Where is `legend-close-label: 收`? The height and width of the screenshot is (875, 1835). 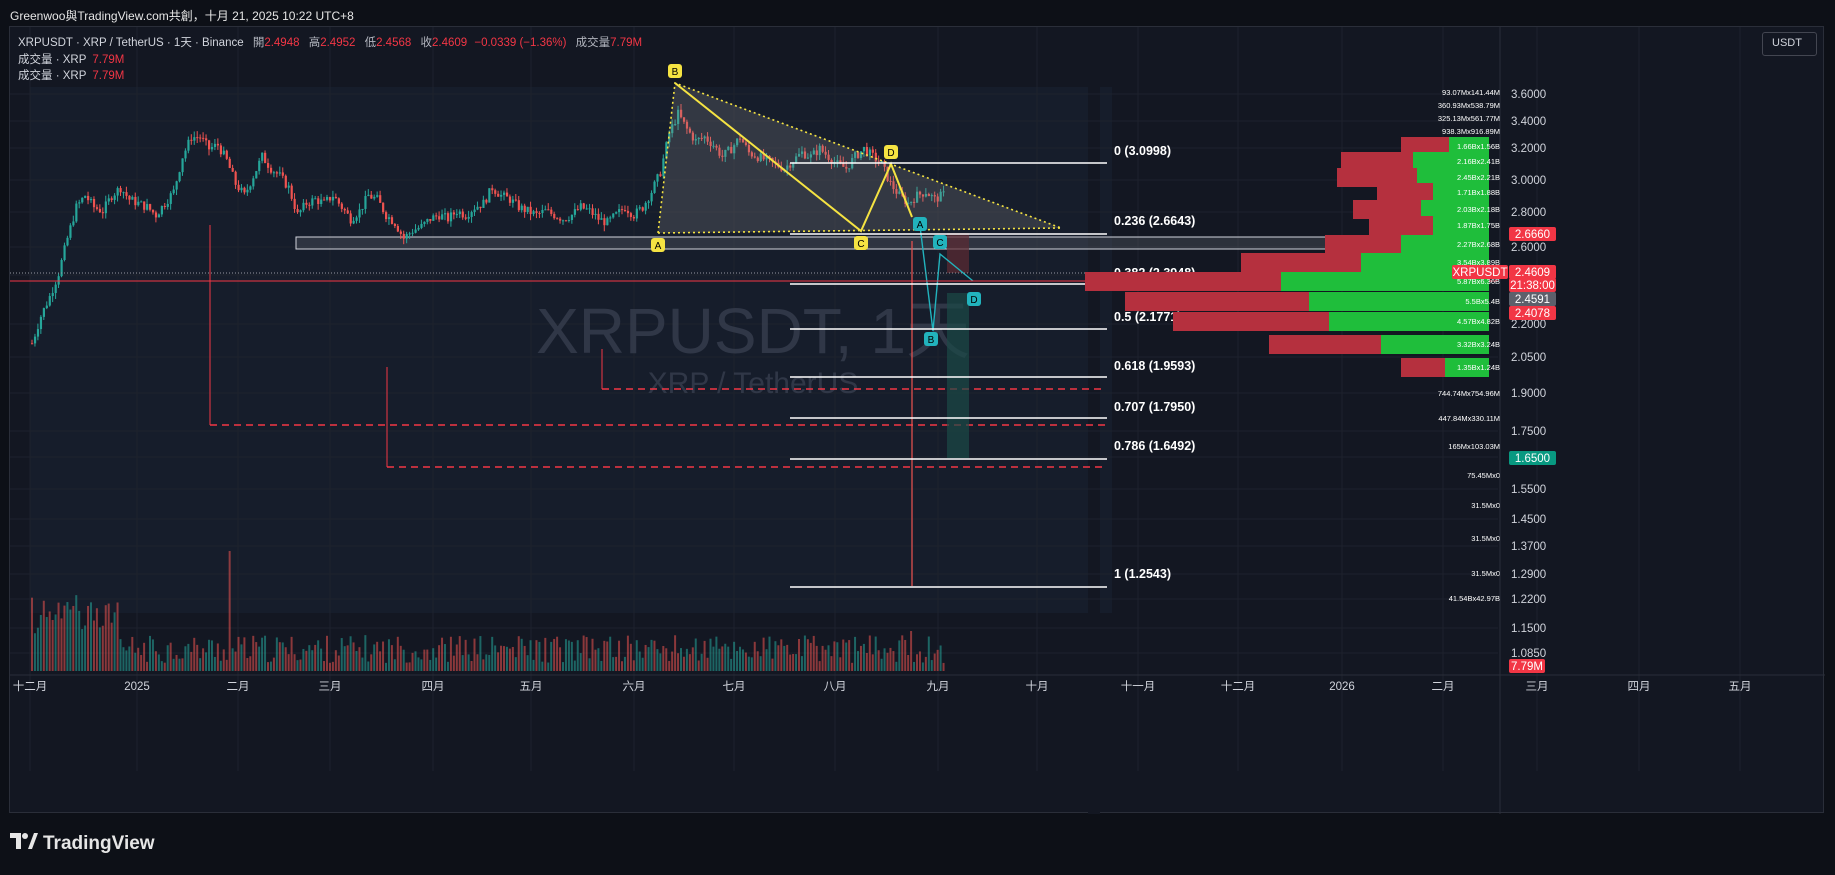
legend-close-label: 收 is located at coordinates (426, 43).